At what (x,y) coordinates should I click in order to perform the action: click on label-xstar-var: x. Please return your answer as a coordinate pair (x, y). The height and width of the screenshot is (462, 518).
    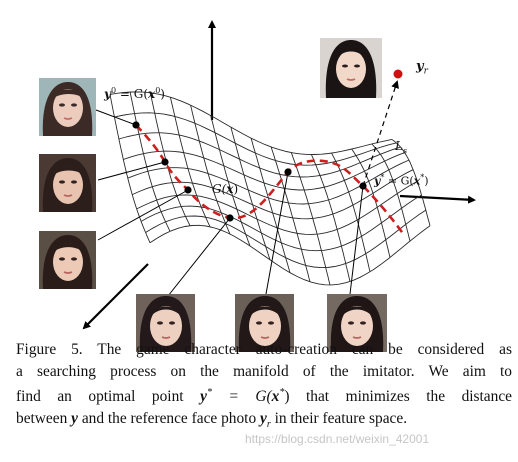
    Looking at the image, I should click on (417, 181).